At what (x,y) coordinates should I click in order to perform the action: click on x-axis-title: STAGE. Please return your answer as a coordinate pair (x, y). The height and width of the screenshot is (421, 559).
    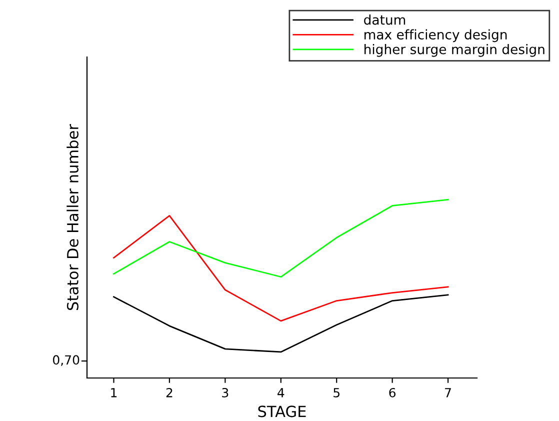
    Looking at the image, I should click on (282, 412).